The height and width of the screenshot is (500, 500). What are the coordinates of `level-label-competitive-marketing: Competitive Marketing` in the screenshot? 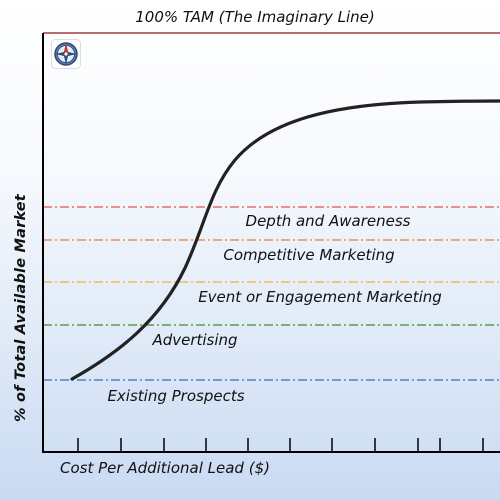 It's located at (309, 255).